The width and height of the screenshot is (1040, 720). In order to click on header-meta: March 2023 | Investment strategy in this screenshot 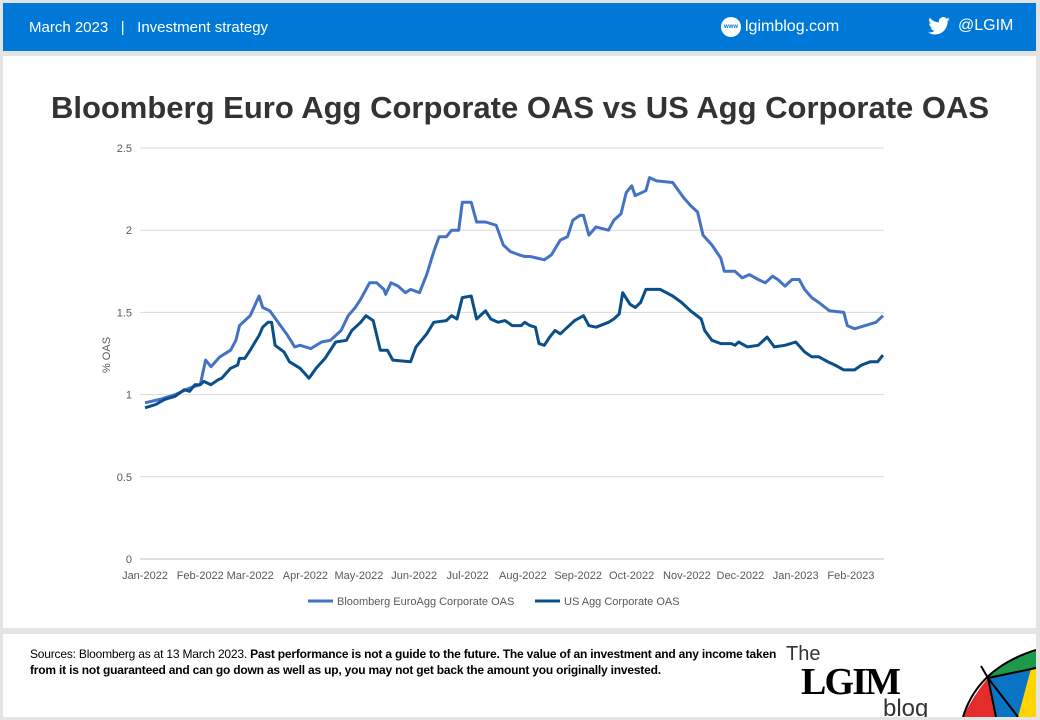, I will do `click(148, 27)`.